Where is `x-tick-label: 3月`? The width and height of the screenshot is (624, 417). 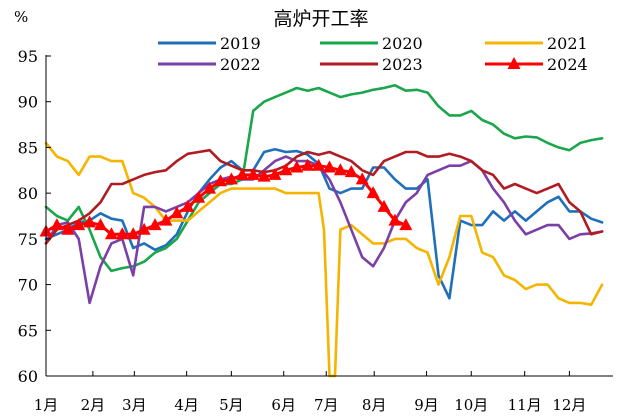 x-tick-label: 3月 is located at coordinates (134, 405).